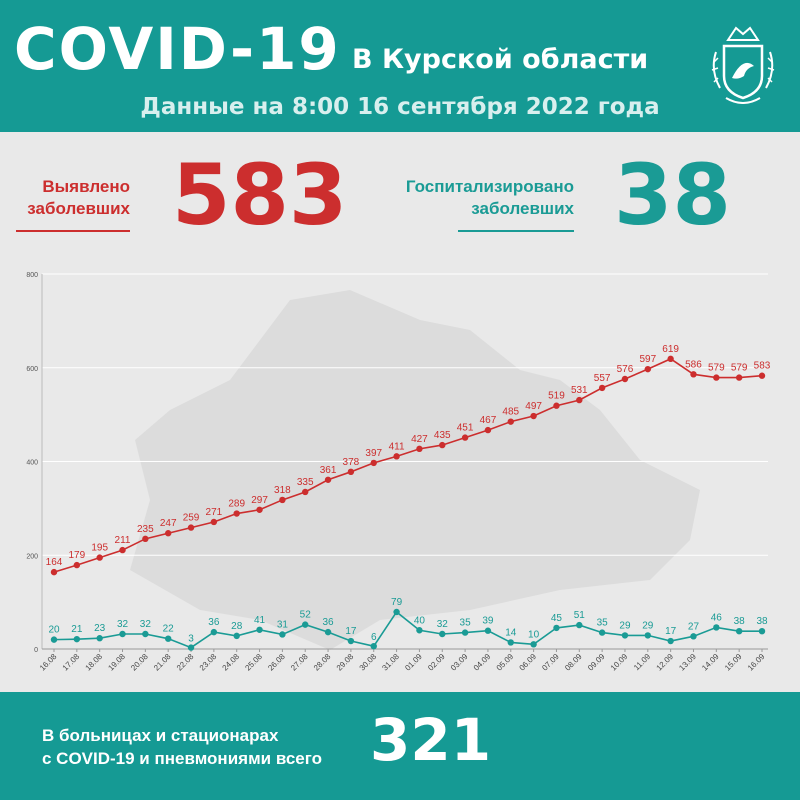 The width and height of the screenshot is (800, 800). What do you see at coordinates (139, 662) in the screenshot?
I see `x-tick-label: 20.08` at bounding box center [139, 662].